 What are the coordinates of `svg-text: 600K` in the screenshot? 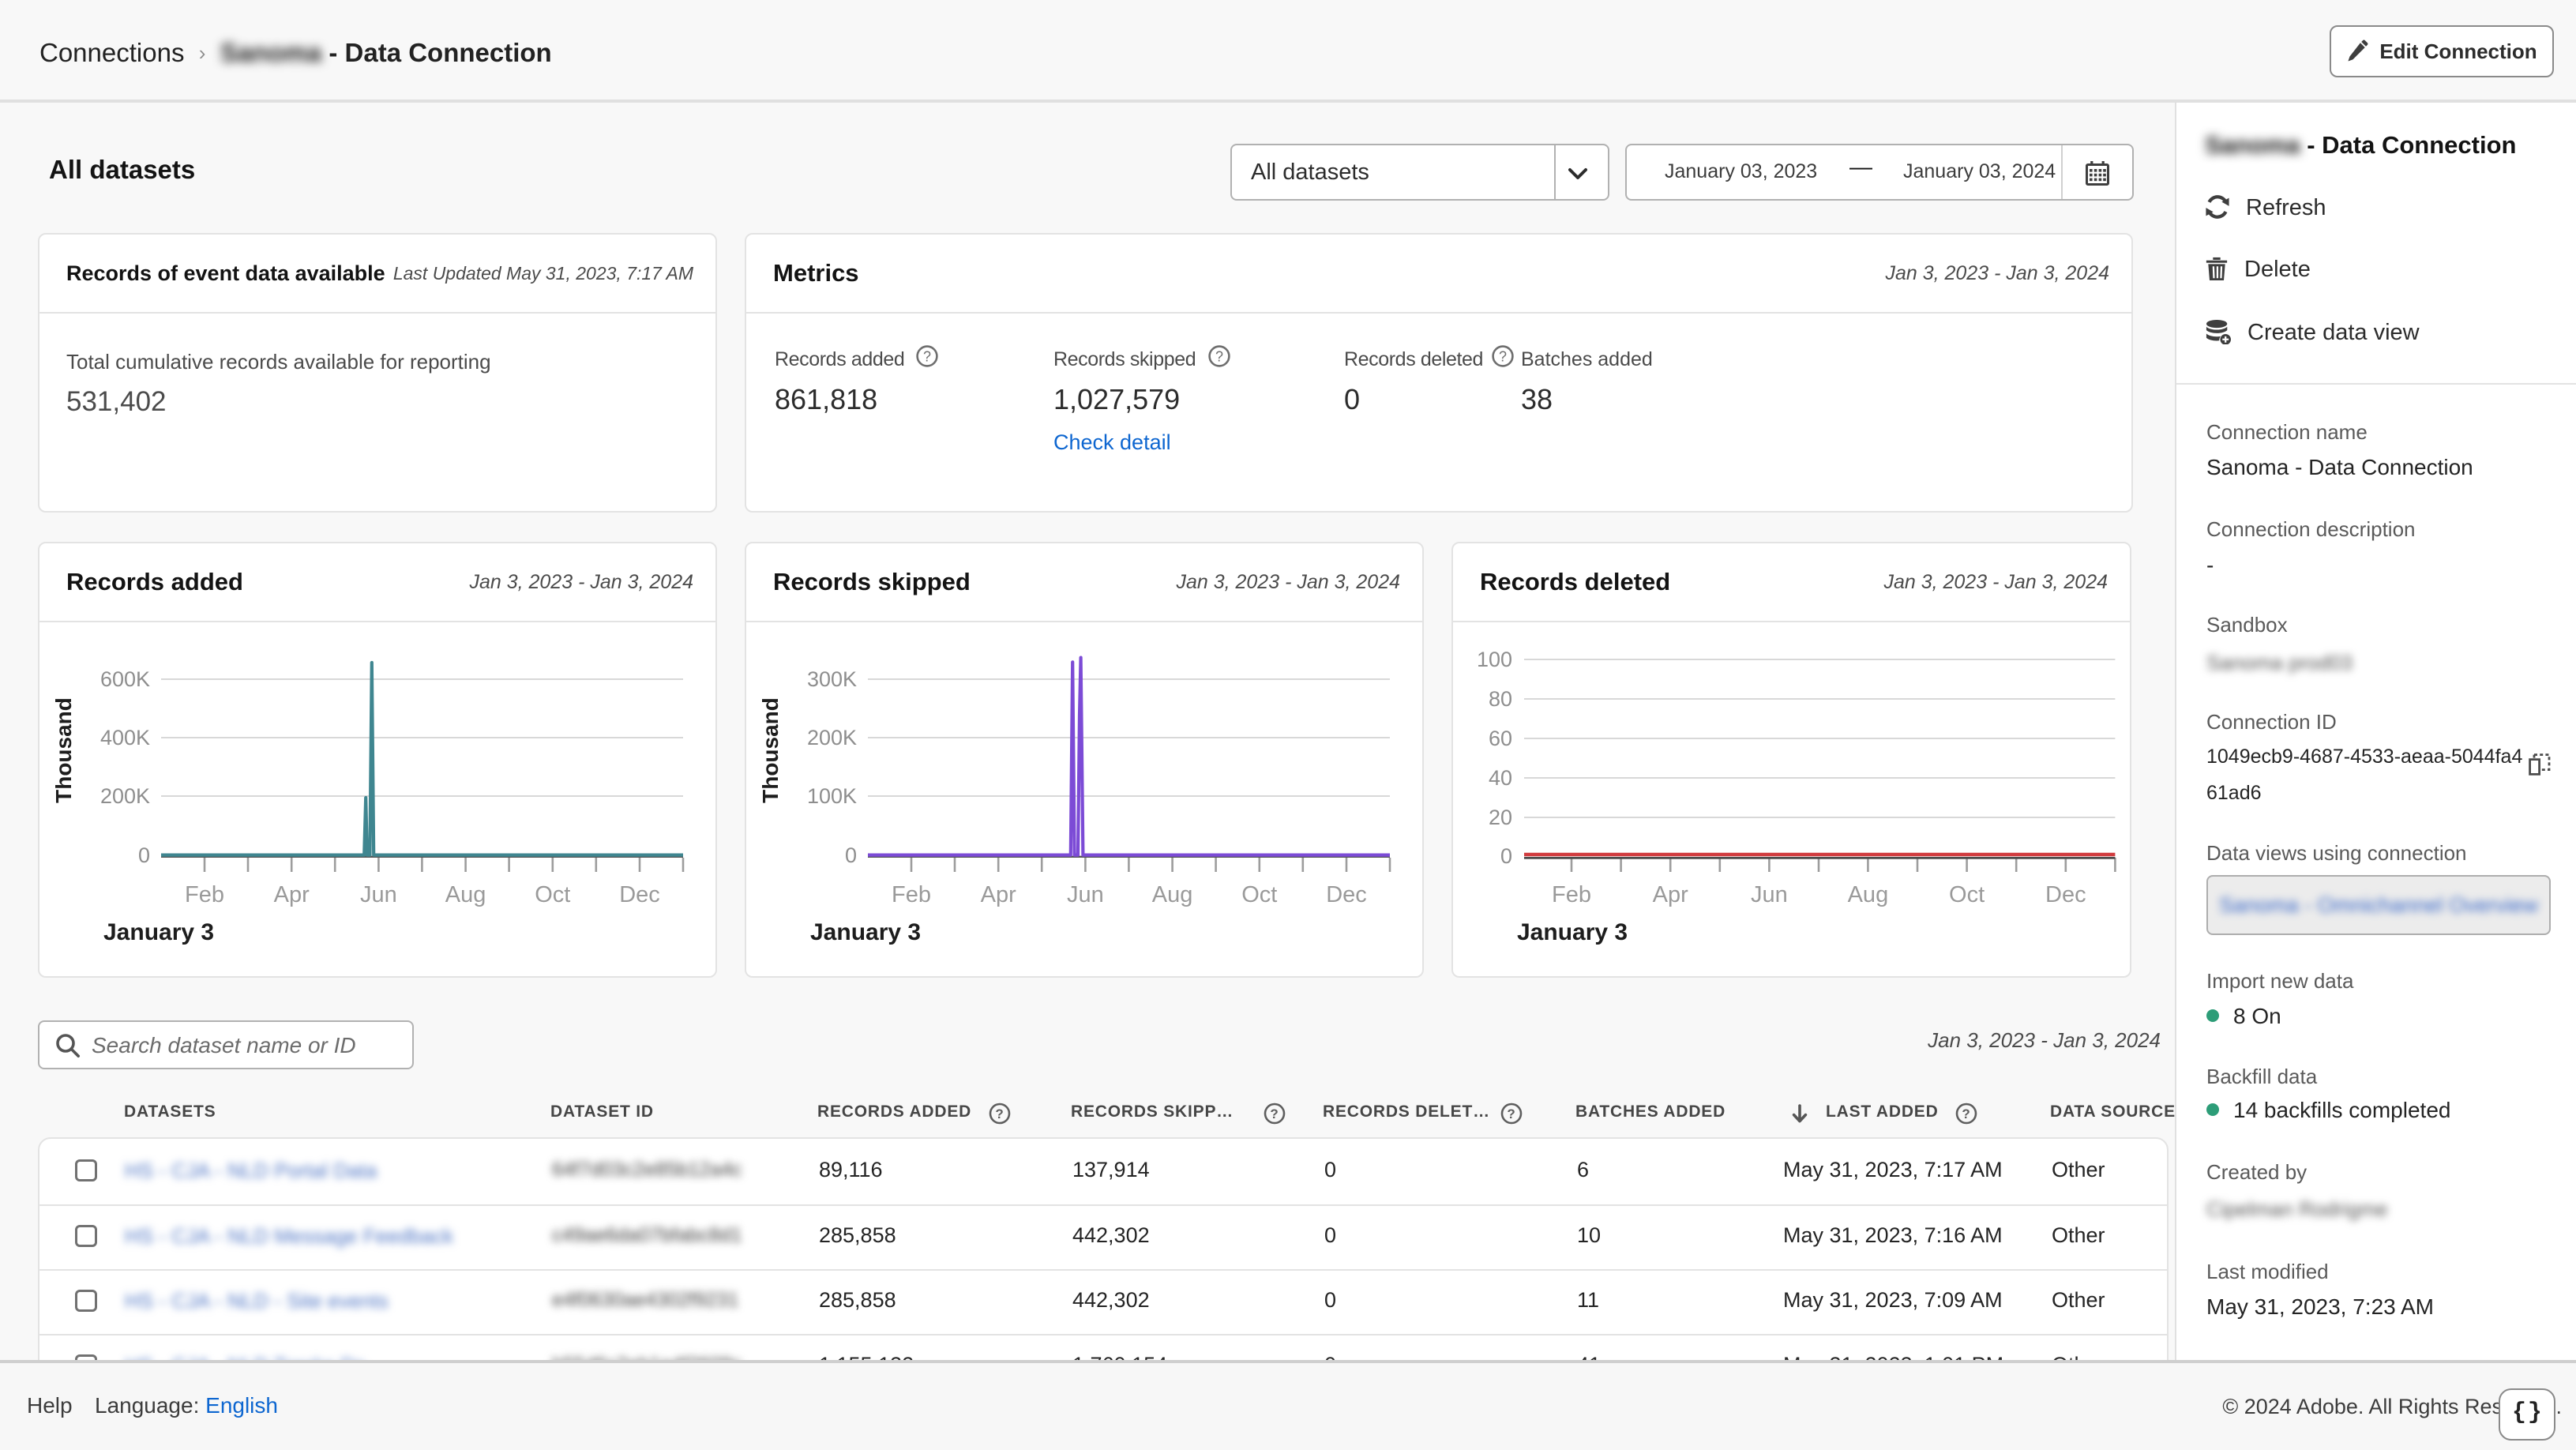 It's located at (125, 679).